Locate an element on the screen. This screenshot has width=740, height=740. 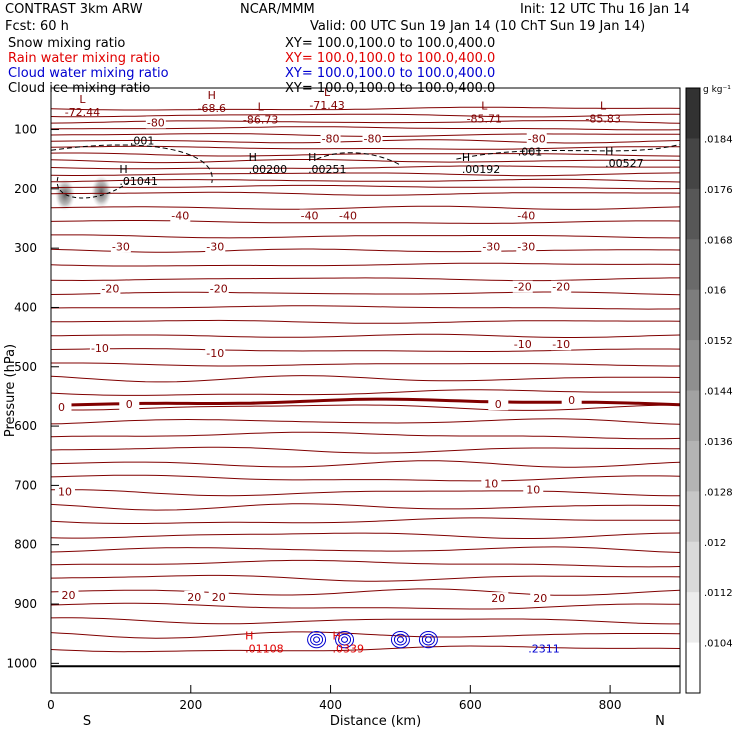
y-tick-label: 800 is located at coordinates (25, 545).